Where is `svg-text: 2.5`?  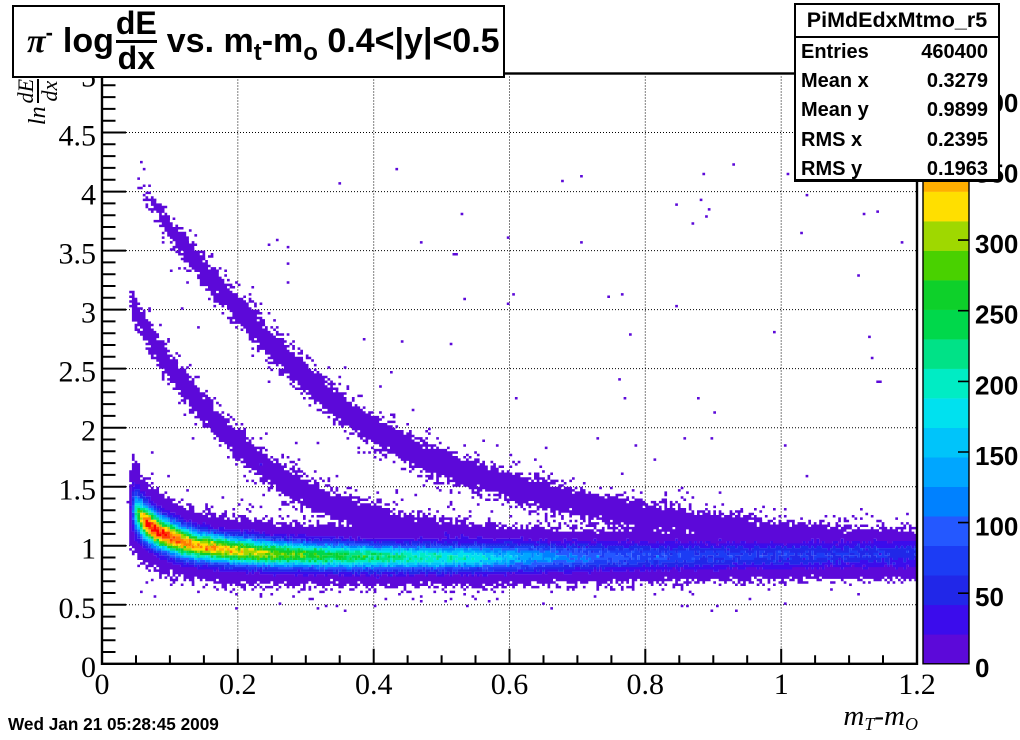
svg-text: 2.5 is located at coordinates (78, 372).